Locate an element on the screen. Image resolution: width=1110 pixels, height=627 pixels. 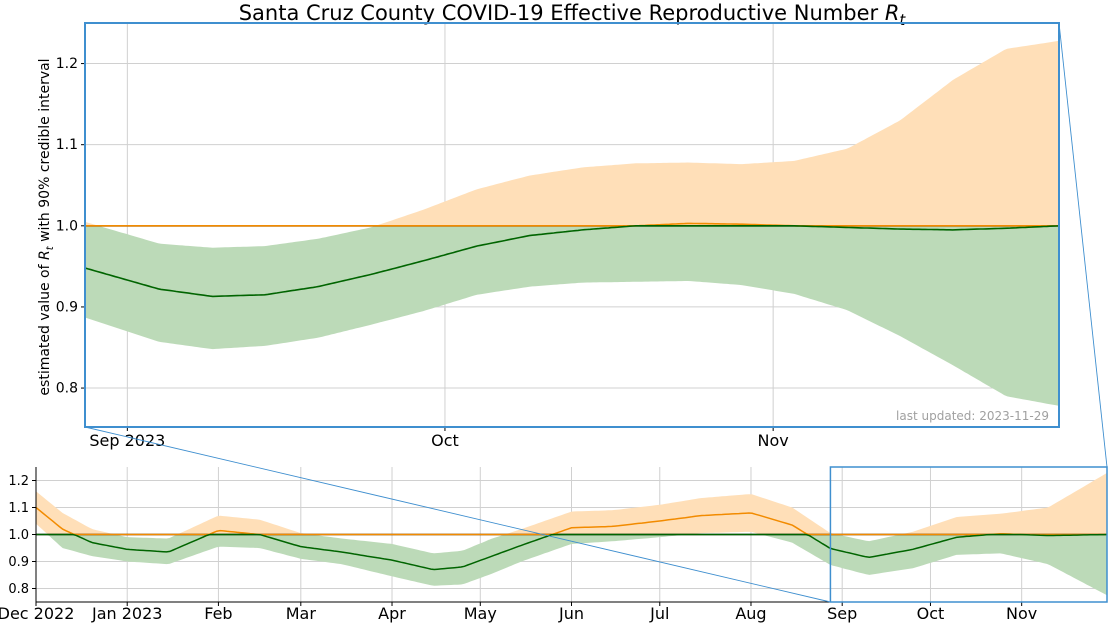
overview-y-tick-label: 1.2 is located at coordinates (18, 481).